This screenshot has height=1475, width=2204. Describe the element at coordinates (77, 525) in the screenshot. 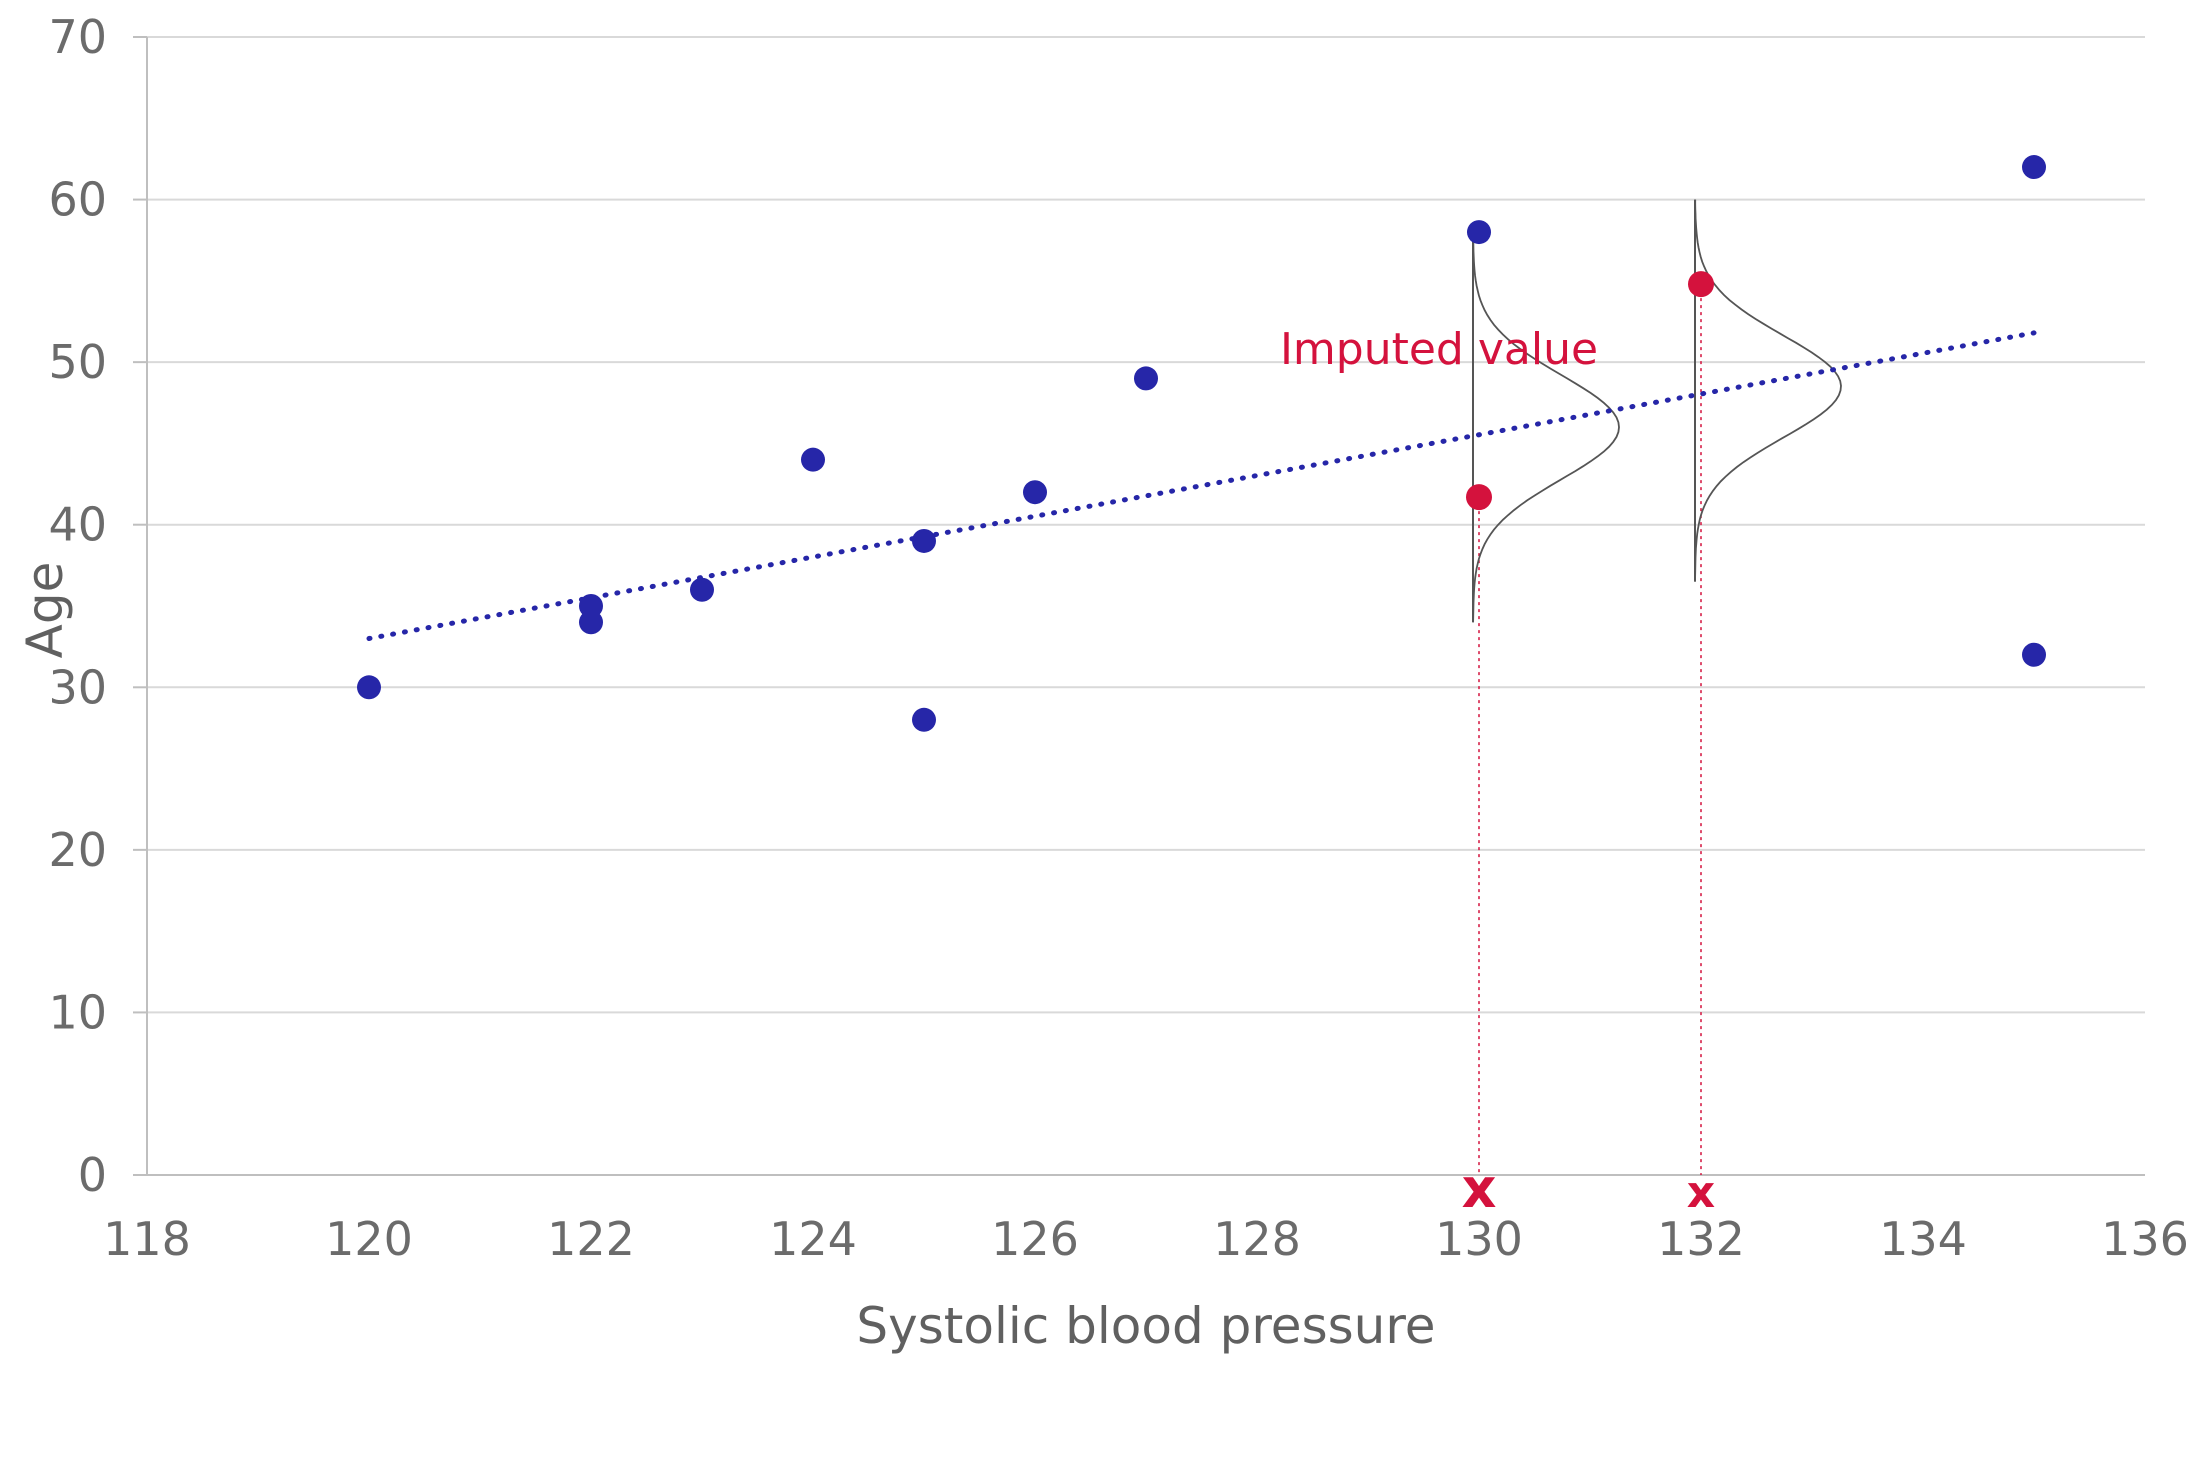

I see `y-tick-label: 40` at that location.